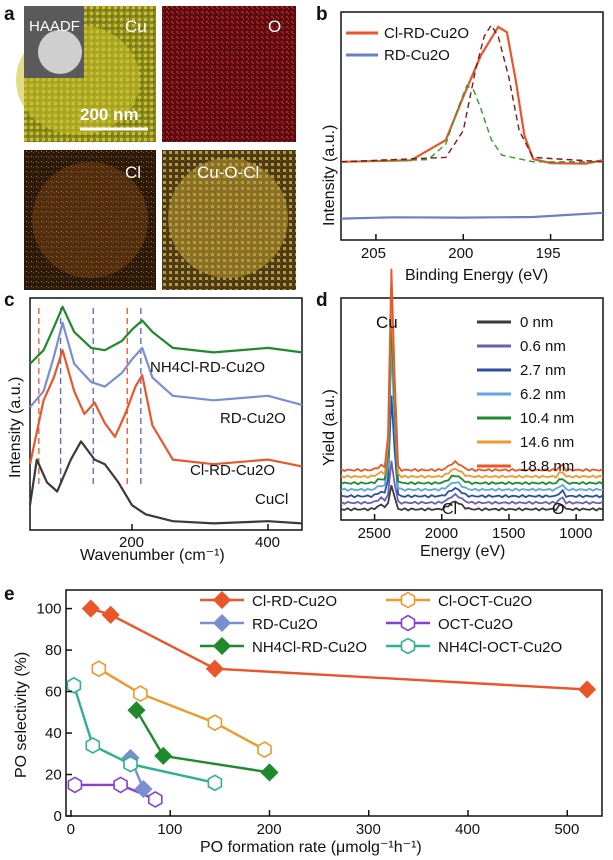 The image size is (613, 860). Describe the element at coordinates (58, 816) in the screenshot. I see `y-tick-label-0: 0` at that location.